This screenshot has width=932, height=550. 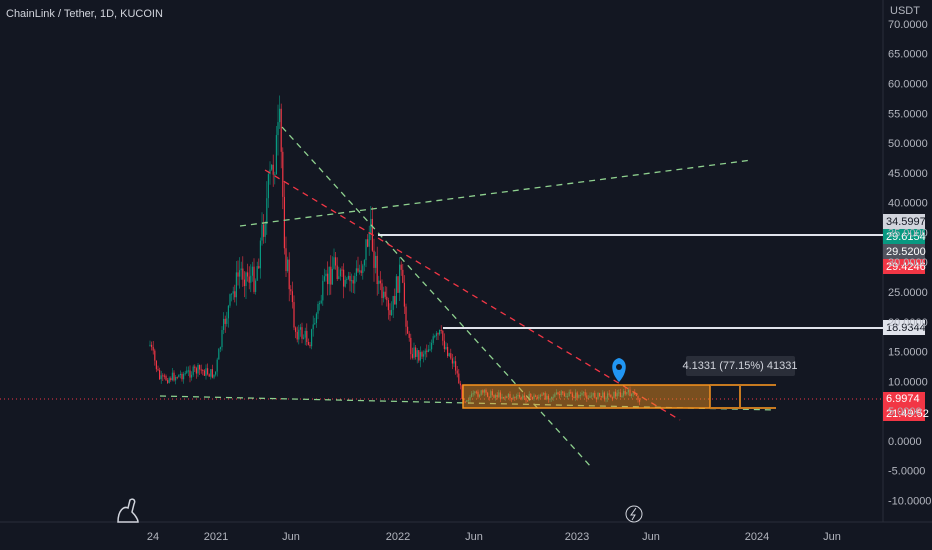 I want to click on time-axis-label: 2022, so click(x=398, y=537).